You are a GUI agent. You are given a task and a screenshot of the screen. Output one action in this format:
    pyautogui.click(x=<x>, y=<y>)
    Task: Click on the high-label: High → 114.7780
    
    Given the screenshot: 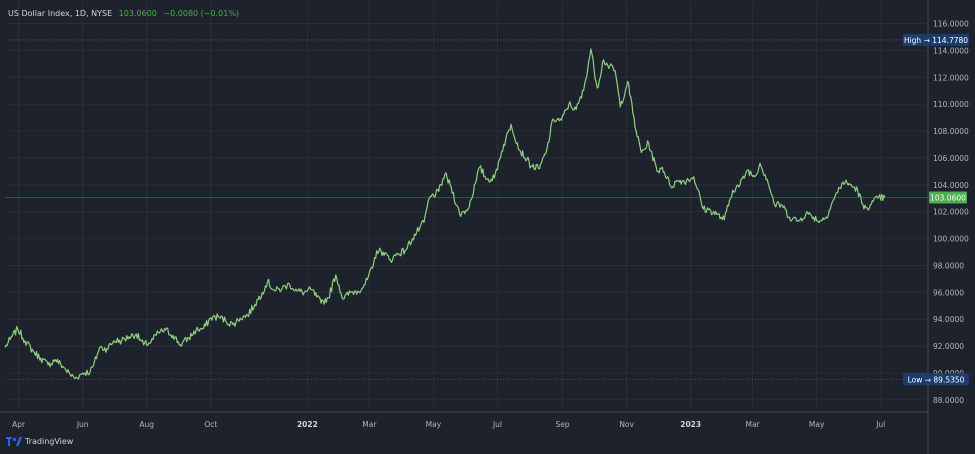 What is the action you would take?
    pyautogui.click(x=936, y=39)
    